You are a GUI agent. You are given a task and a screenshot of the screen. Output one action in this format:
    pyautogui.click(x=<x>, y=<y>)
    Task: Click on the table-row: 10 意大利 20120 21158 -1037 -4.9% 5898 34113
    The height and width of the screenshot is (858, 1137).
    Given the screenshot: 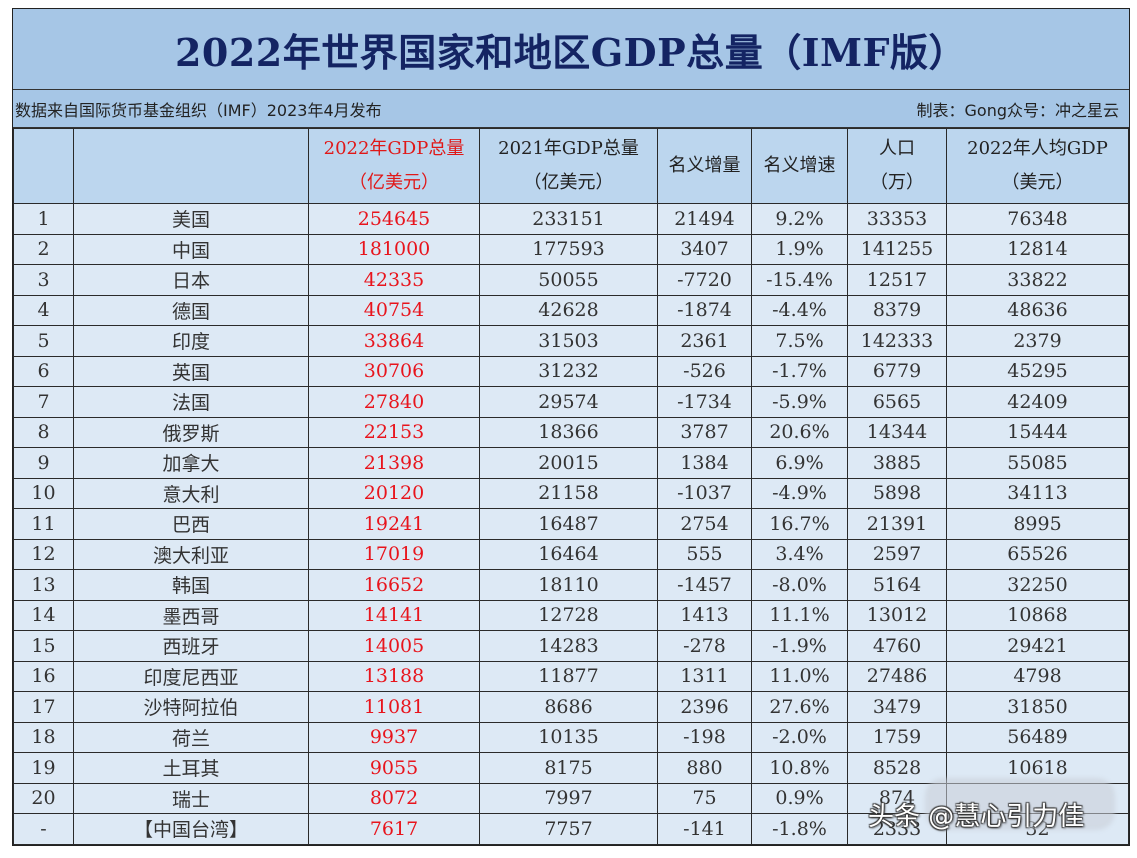 What is the action you would take?
    pyautogui.click(x=571, y=493)
    